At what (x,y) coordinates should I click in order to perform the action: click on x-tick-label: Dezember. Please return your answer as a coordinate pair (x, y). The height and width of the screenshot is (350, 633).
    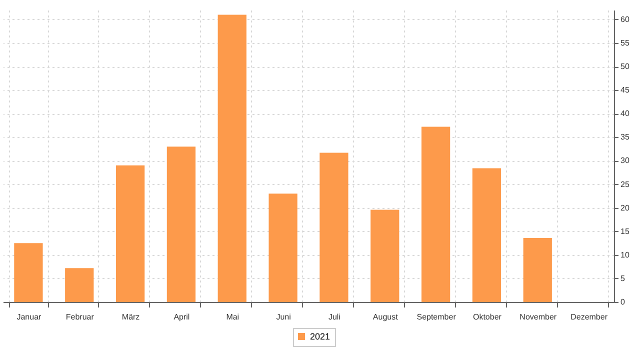
    Looking at the image, I should click on (589, 317).